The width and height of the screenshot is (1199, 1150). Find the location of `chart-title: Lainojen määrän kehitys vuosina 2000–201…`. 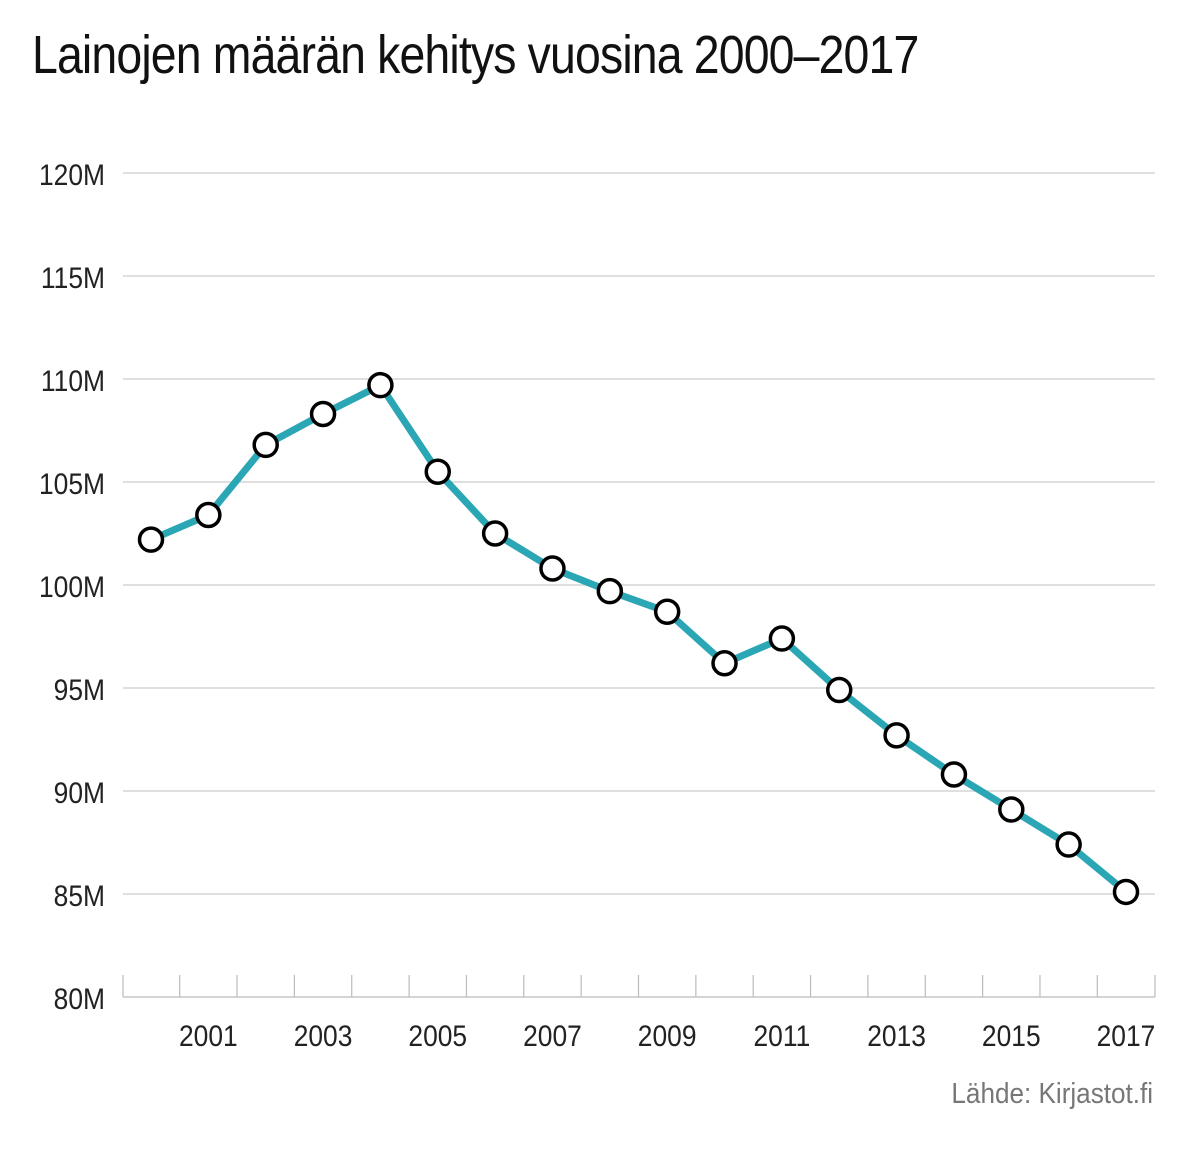

chart-title: Lainojen määrän kehitys vuosina 2000–201… is located at coordinates (475, 55).